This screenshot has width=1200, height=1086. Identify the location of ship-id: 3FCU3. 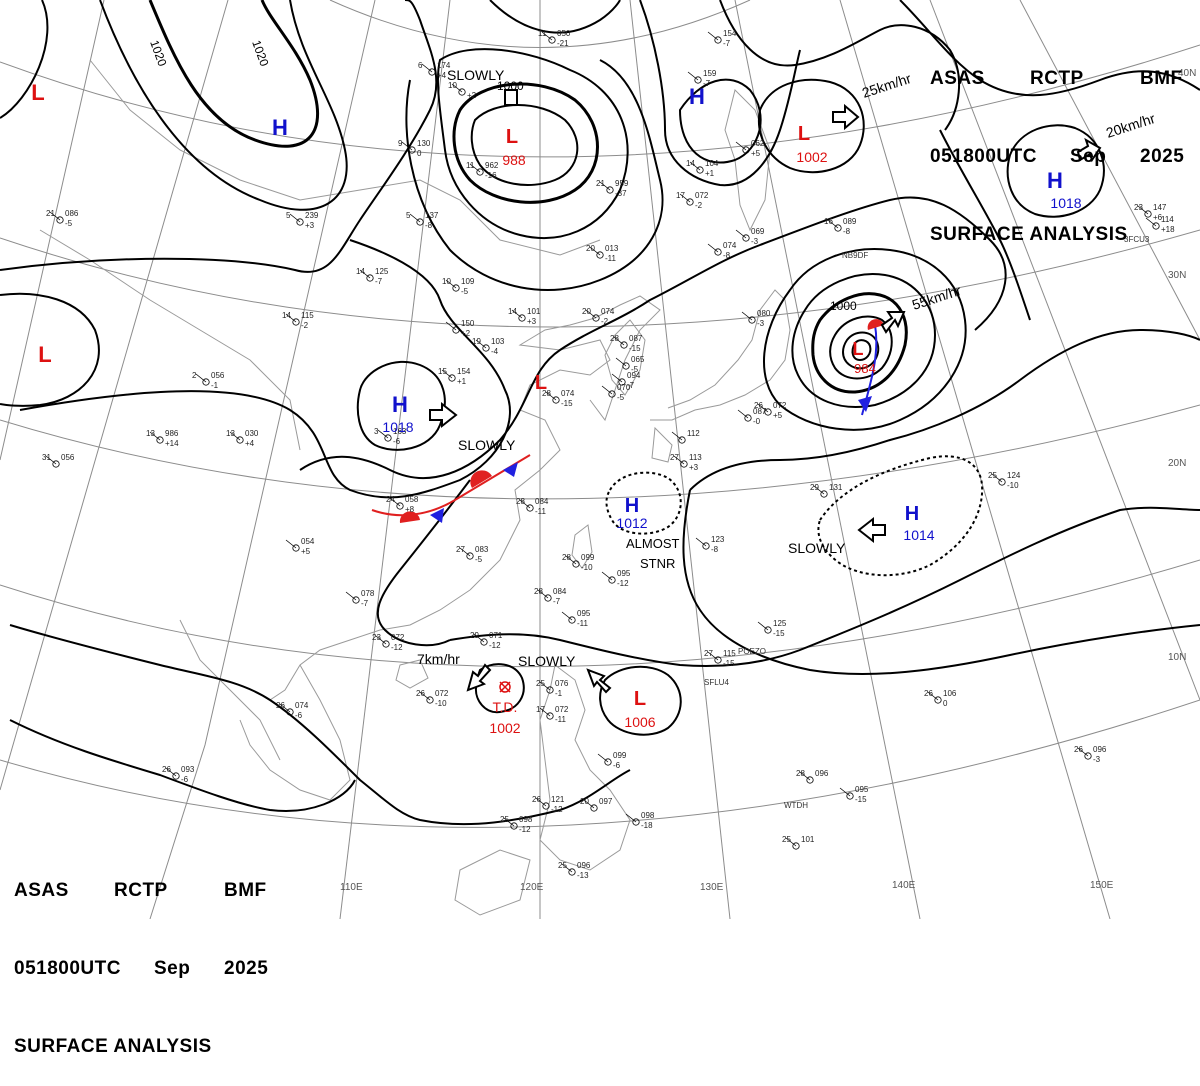
(1137, 239).